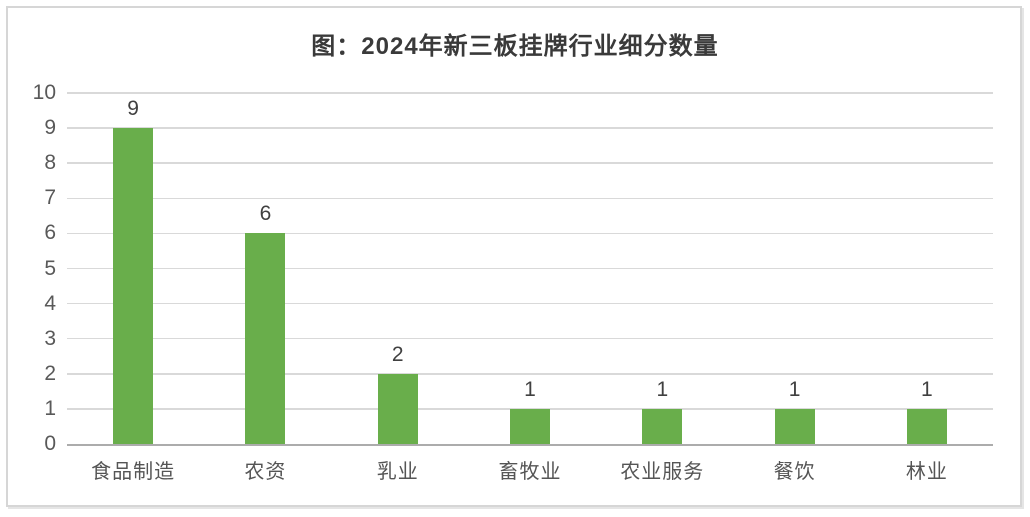 Image resolution: width=1030 pixels, height=517 pixels. Describe the element at coordinates (50, 233) in the screenshot. I see `y-tick-label: 6` at that location.